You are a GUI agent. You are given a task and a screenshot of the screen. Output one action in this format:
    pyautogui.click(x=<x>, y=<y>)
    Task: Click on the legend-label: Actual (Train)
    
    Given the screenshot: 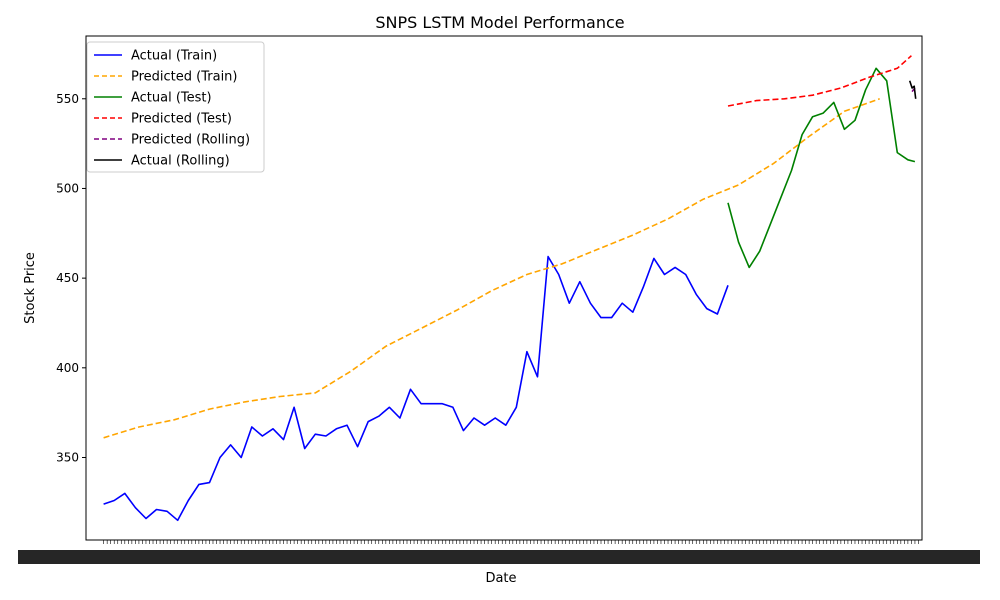 What is the action you would take?
    pyautogui.click(x=174, y=56)
    